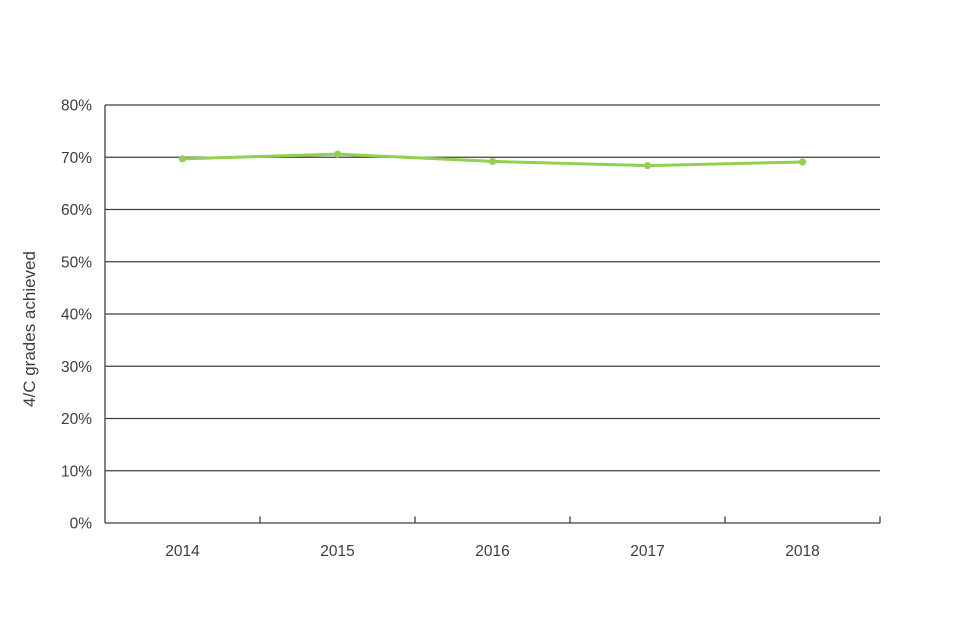  Describe the element at coordinates (76, 471) in the screenshot. I see `y-tick-label: 10%` at that location.